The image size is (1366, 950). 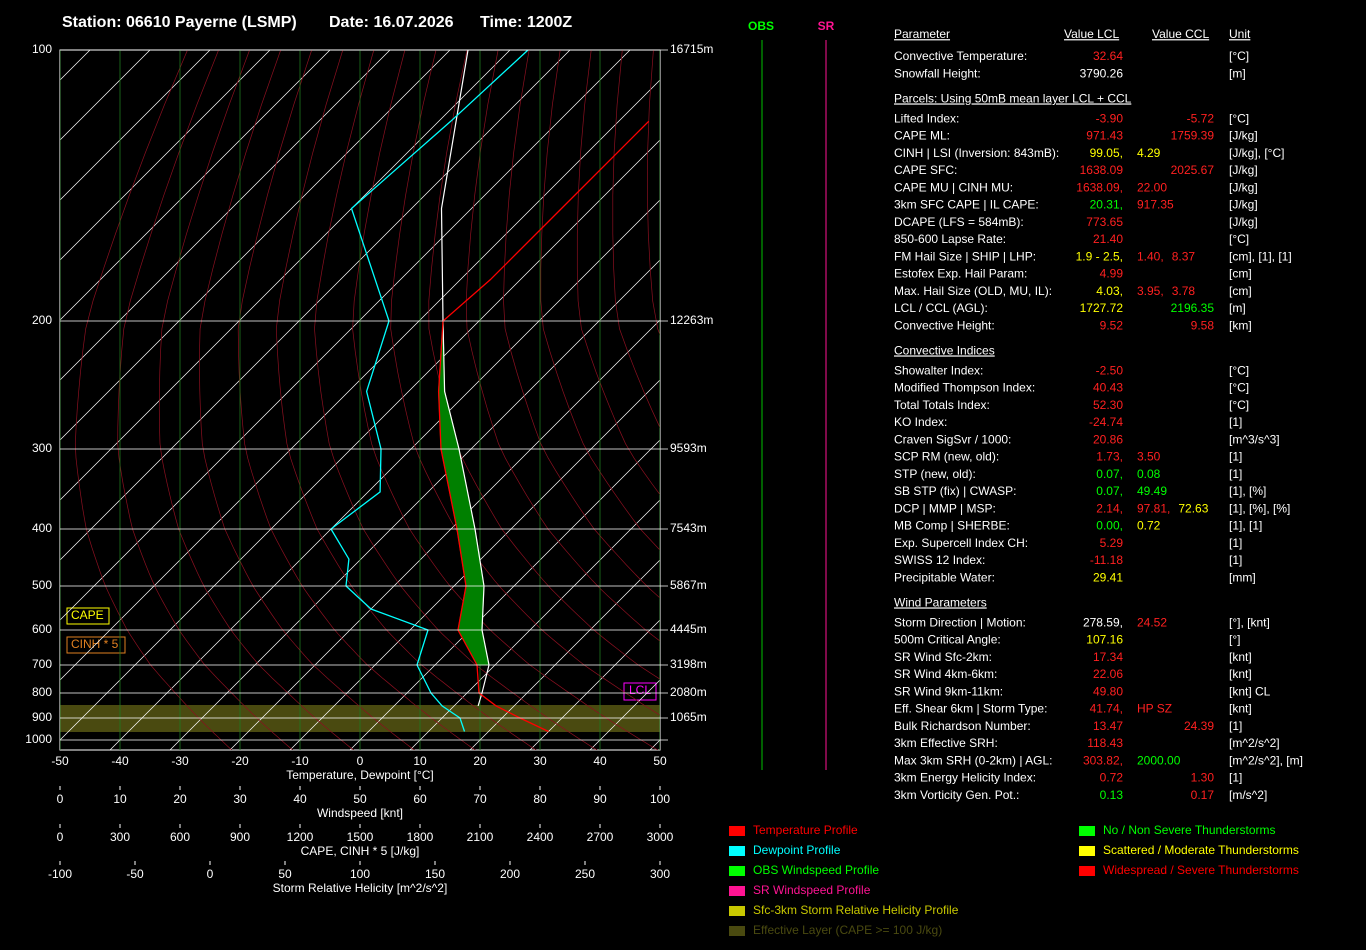 I want to click on value-extra: 49.49, so click(x=1152, y=491).